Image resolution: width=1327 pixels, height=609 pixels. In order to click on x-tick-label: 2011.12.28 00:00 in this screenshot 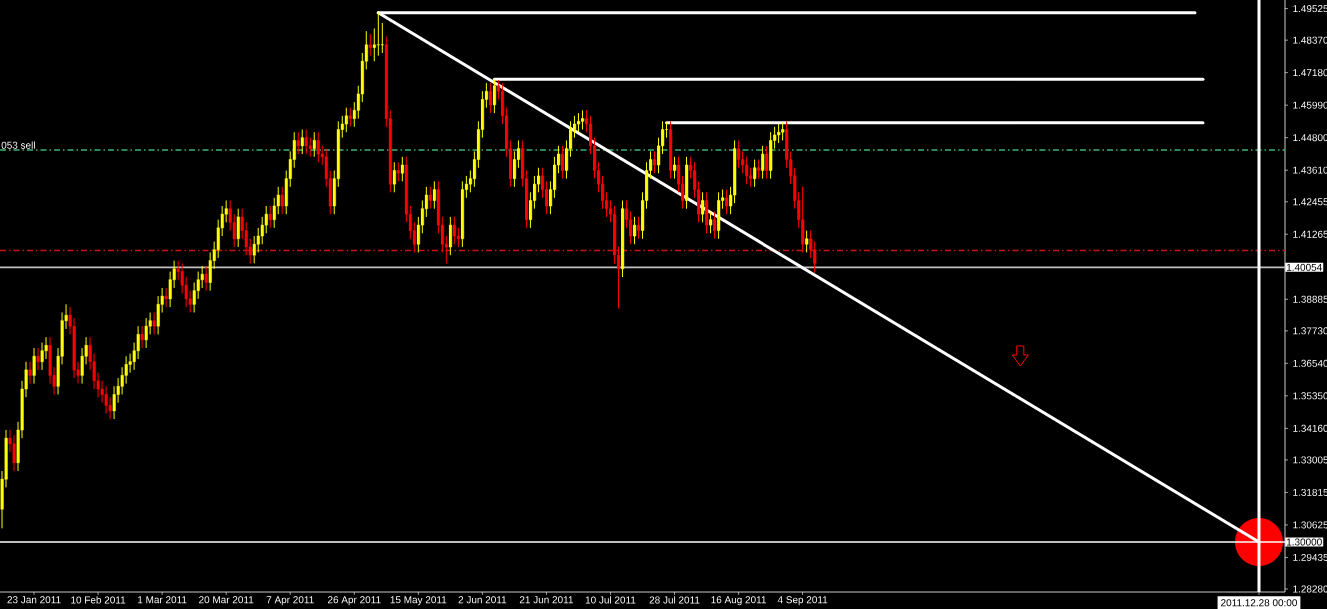, I will do `click(1259, 603)`.